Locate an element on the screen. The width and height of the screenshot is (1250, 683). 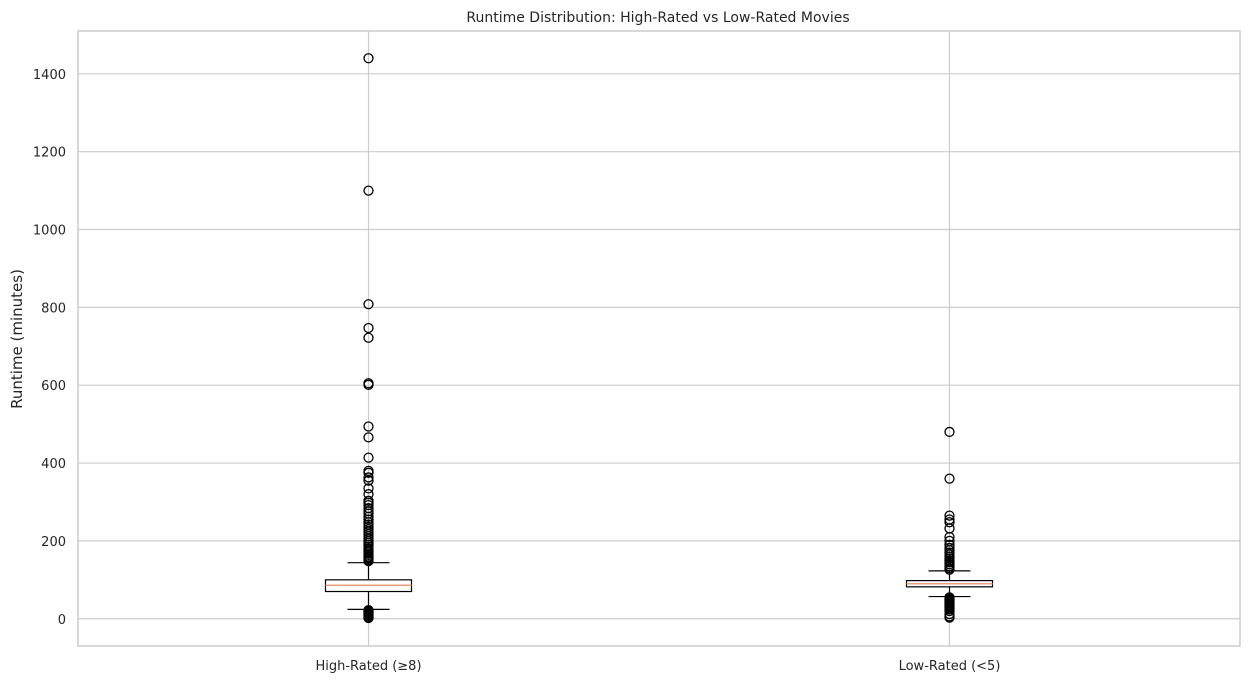
y-tick-label: 1200 is located at coordinates (49, 153).